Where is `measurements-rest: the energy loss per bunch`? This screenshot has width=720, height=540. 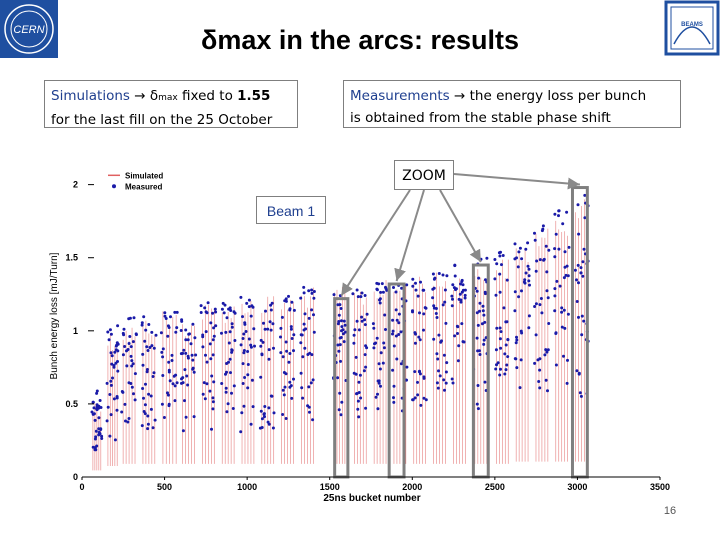 measurements-rest: the energy loss per bunch is located at coordinates (556, 96).